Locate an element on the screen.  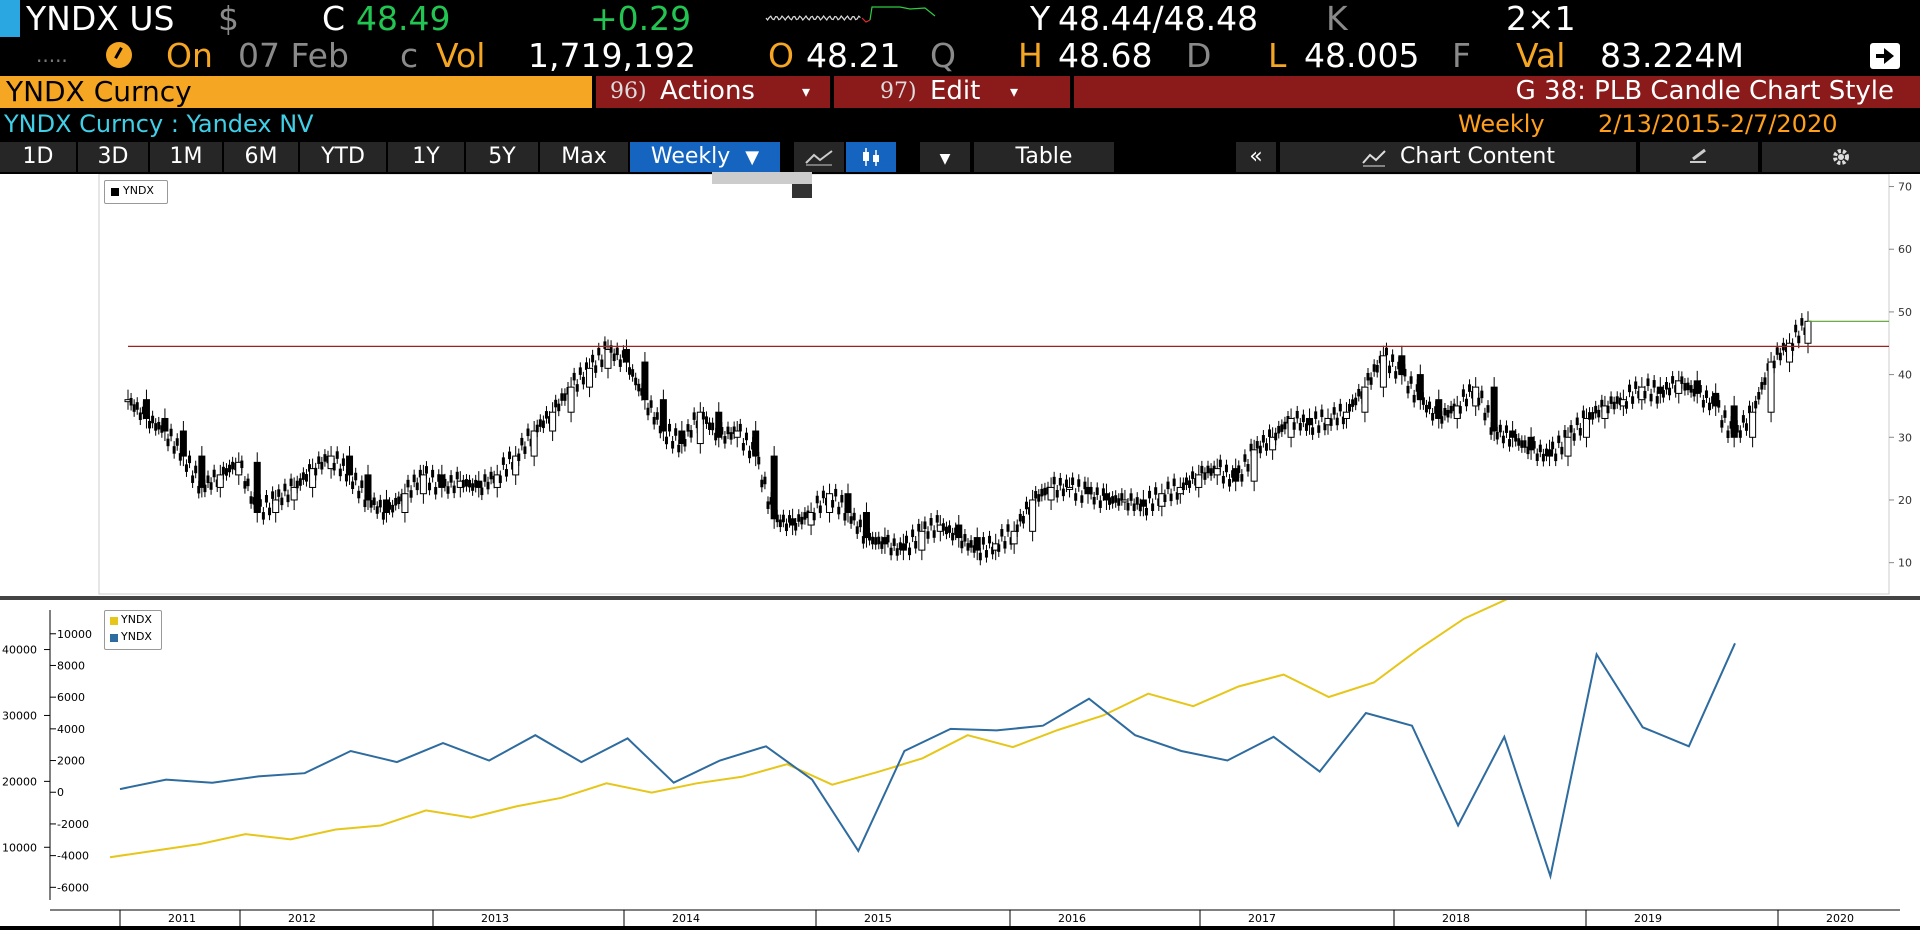
collapse-icon: « is located at coordinates (1256, 157).